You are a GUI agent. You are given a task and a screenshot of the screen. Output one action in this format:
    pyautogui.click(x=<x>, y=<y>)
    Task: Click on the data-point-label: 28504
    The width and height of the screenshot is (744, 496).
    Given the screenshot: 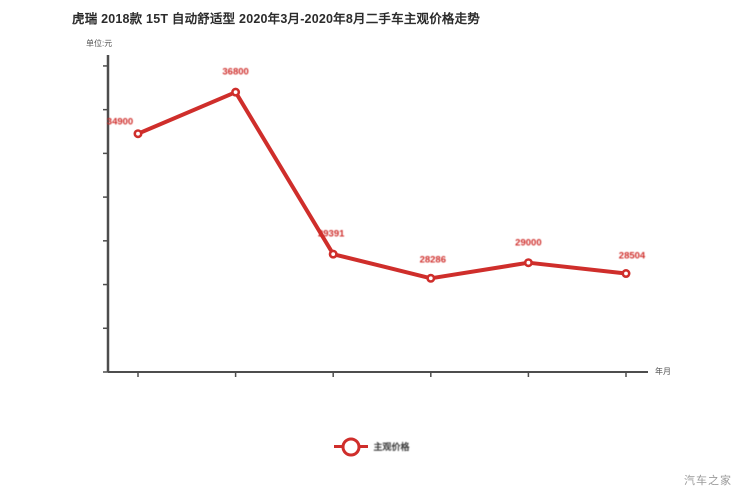 What is the action you would take?
    pyautogui.click(x=632, y=256)
    